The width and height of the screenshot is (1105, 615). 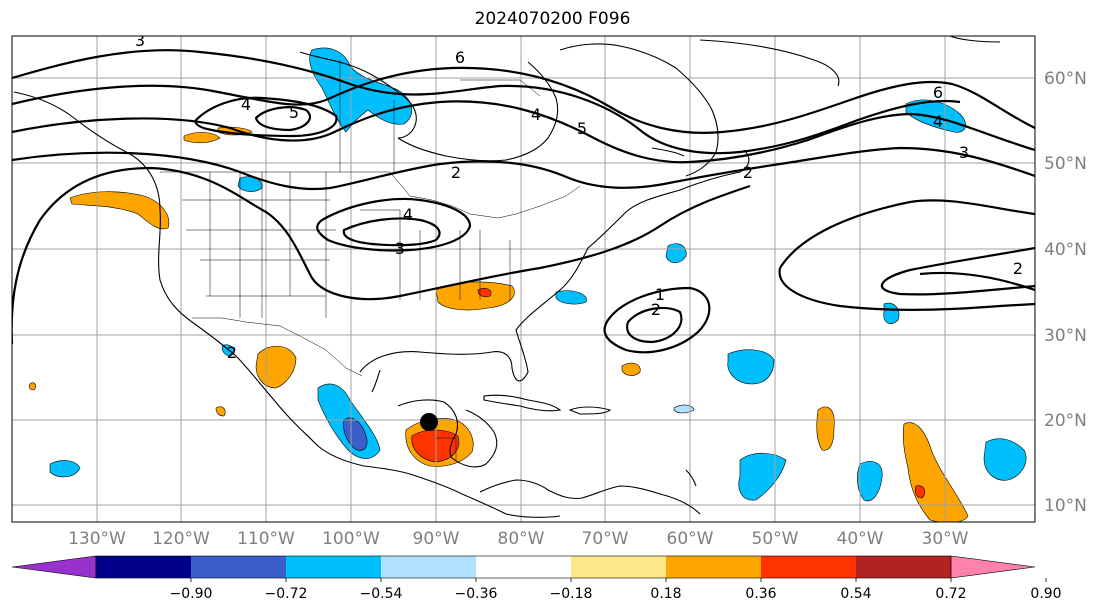 I want to click on storm-center-marker, so click(x=429, y=422).